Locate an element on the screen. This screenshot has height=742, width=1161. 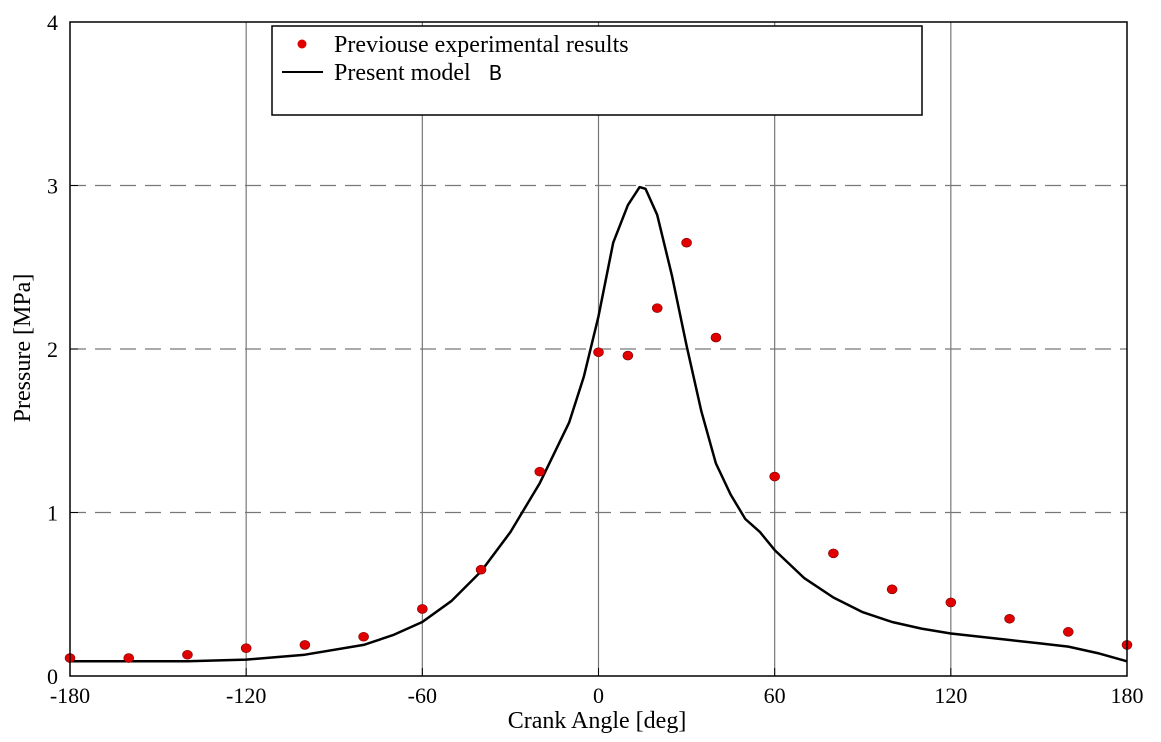
y-axis-ticks: 0 1 2 3 4 is located at coordinates (62, 349).